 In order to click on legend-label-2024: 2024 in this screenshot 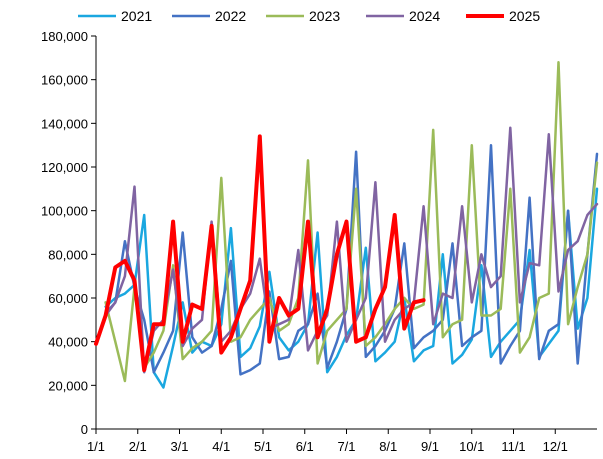, I will do `click(424, 16)`.